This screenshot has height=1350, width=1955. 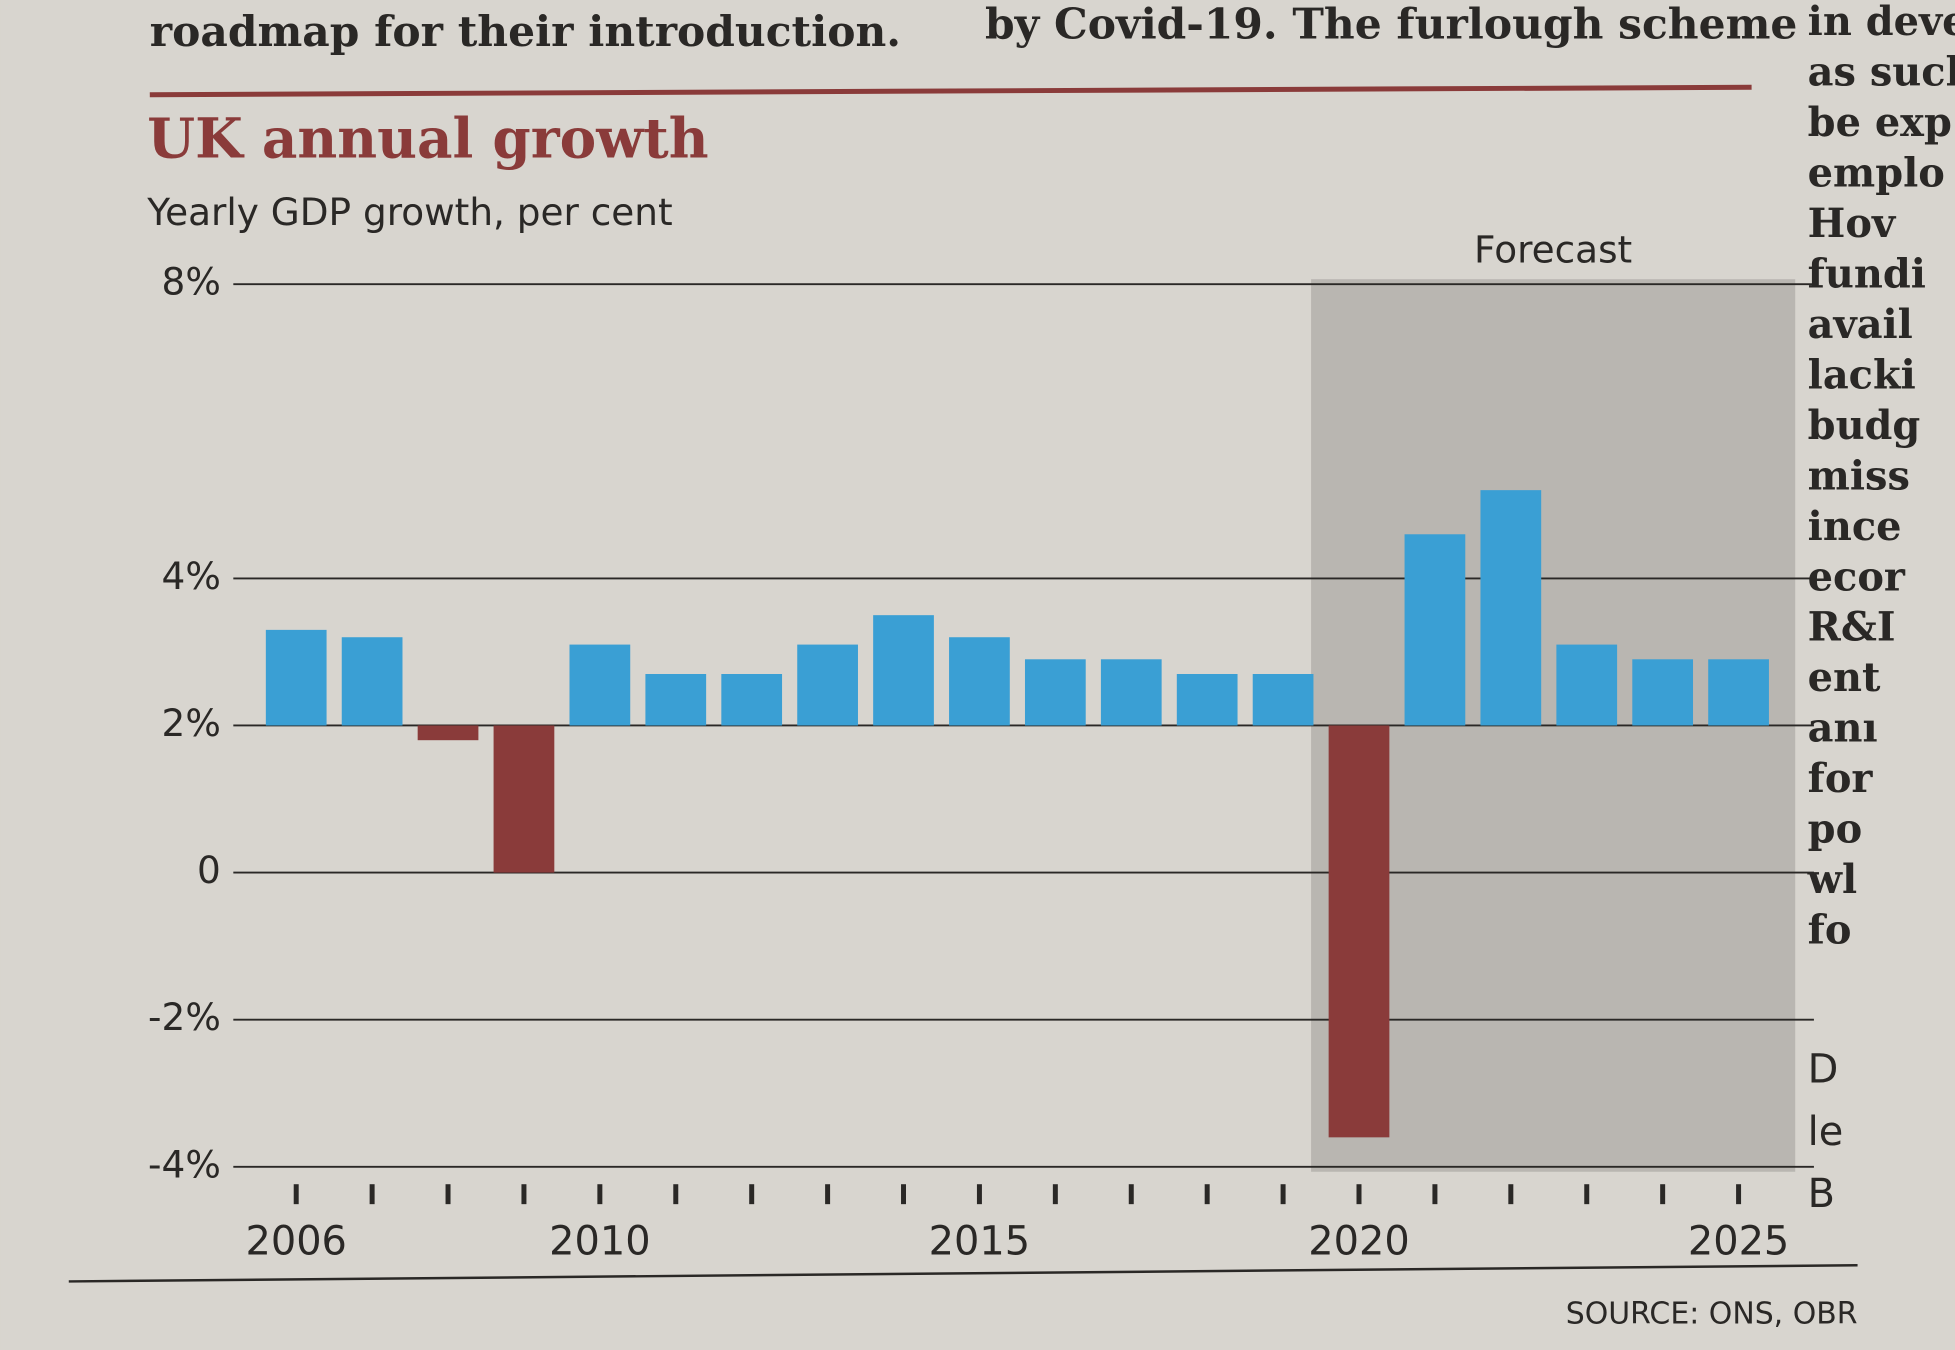 What do you see at coordinates (1855, 527) in the screenshot?
I see `article-text: ince` at bounding box center [1855, 527].